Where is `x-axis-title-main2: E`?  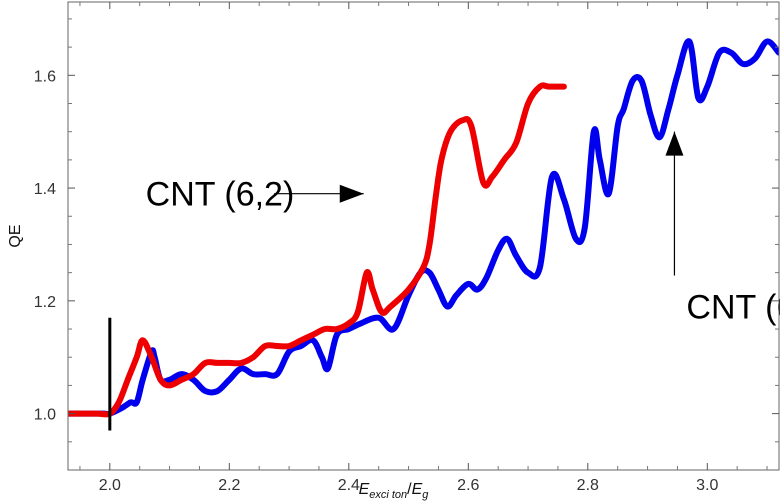
x-axis-title-main2: E is located at coordinates (417, 489).